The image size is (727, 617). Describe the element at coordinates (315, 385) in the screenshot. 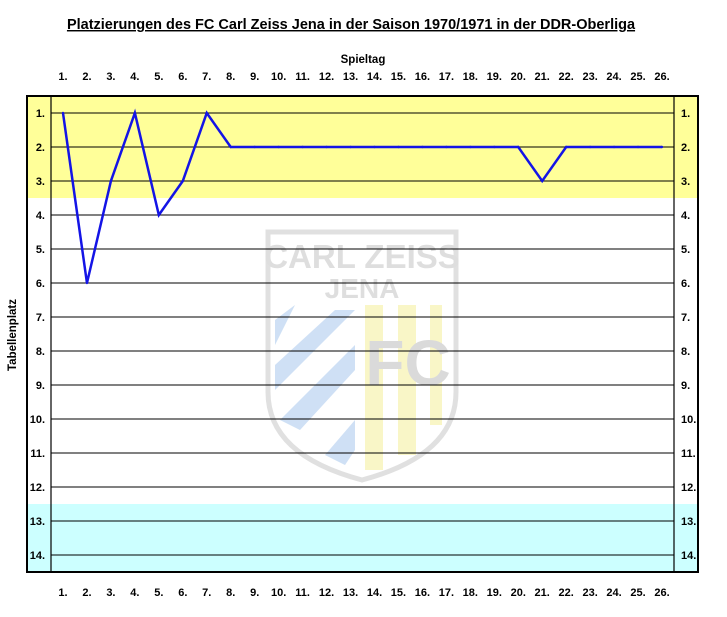

I see `crest-blue-stripes` at that location.